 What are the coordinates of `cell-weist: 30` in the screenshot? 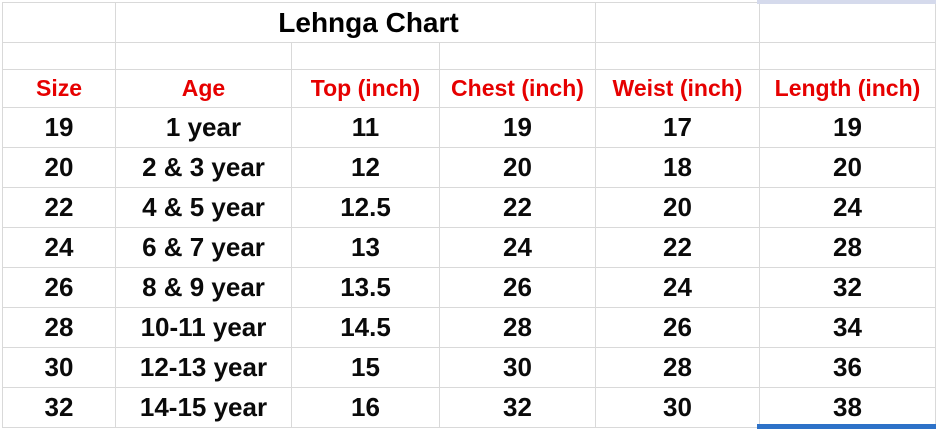 It's located at (678, 408).